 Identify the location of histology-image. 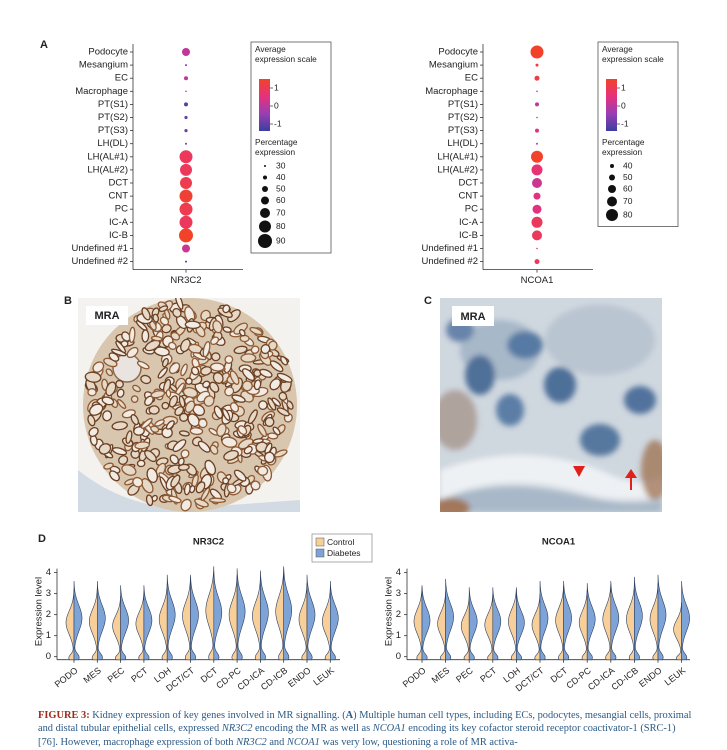
(551, 405).